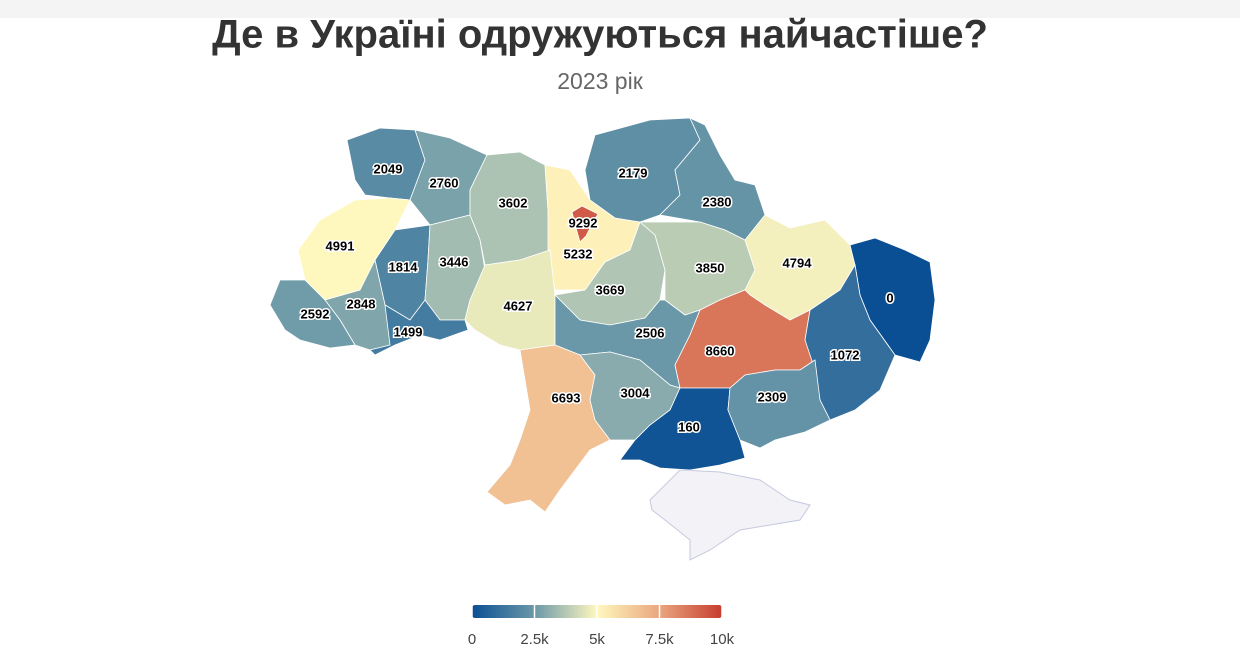 The width and height of the screenshot is (1240, 665). I want to click on region-label: 2592, so click(315, 313).